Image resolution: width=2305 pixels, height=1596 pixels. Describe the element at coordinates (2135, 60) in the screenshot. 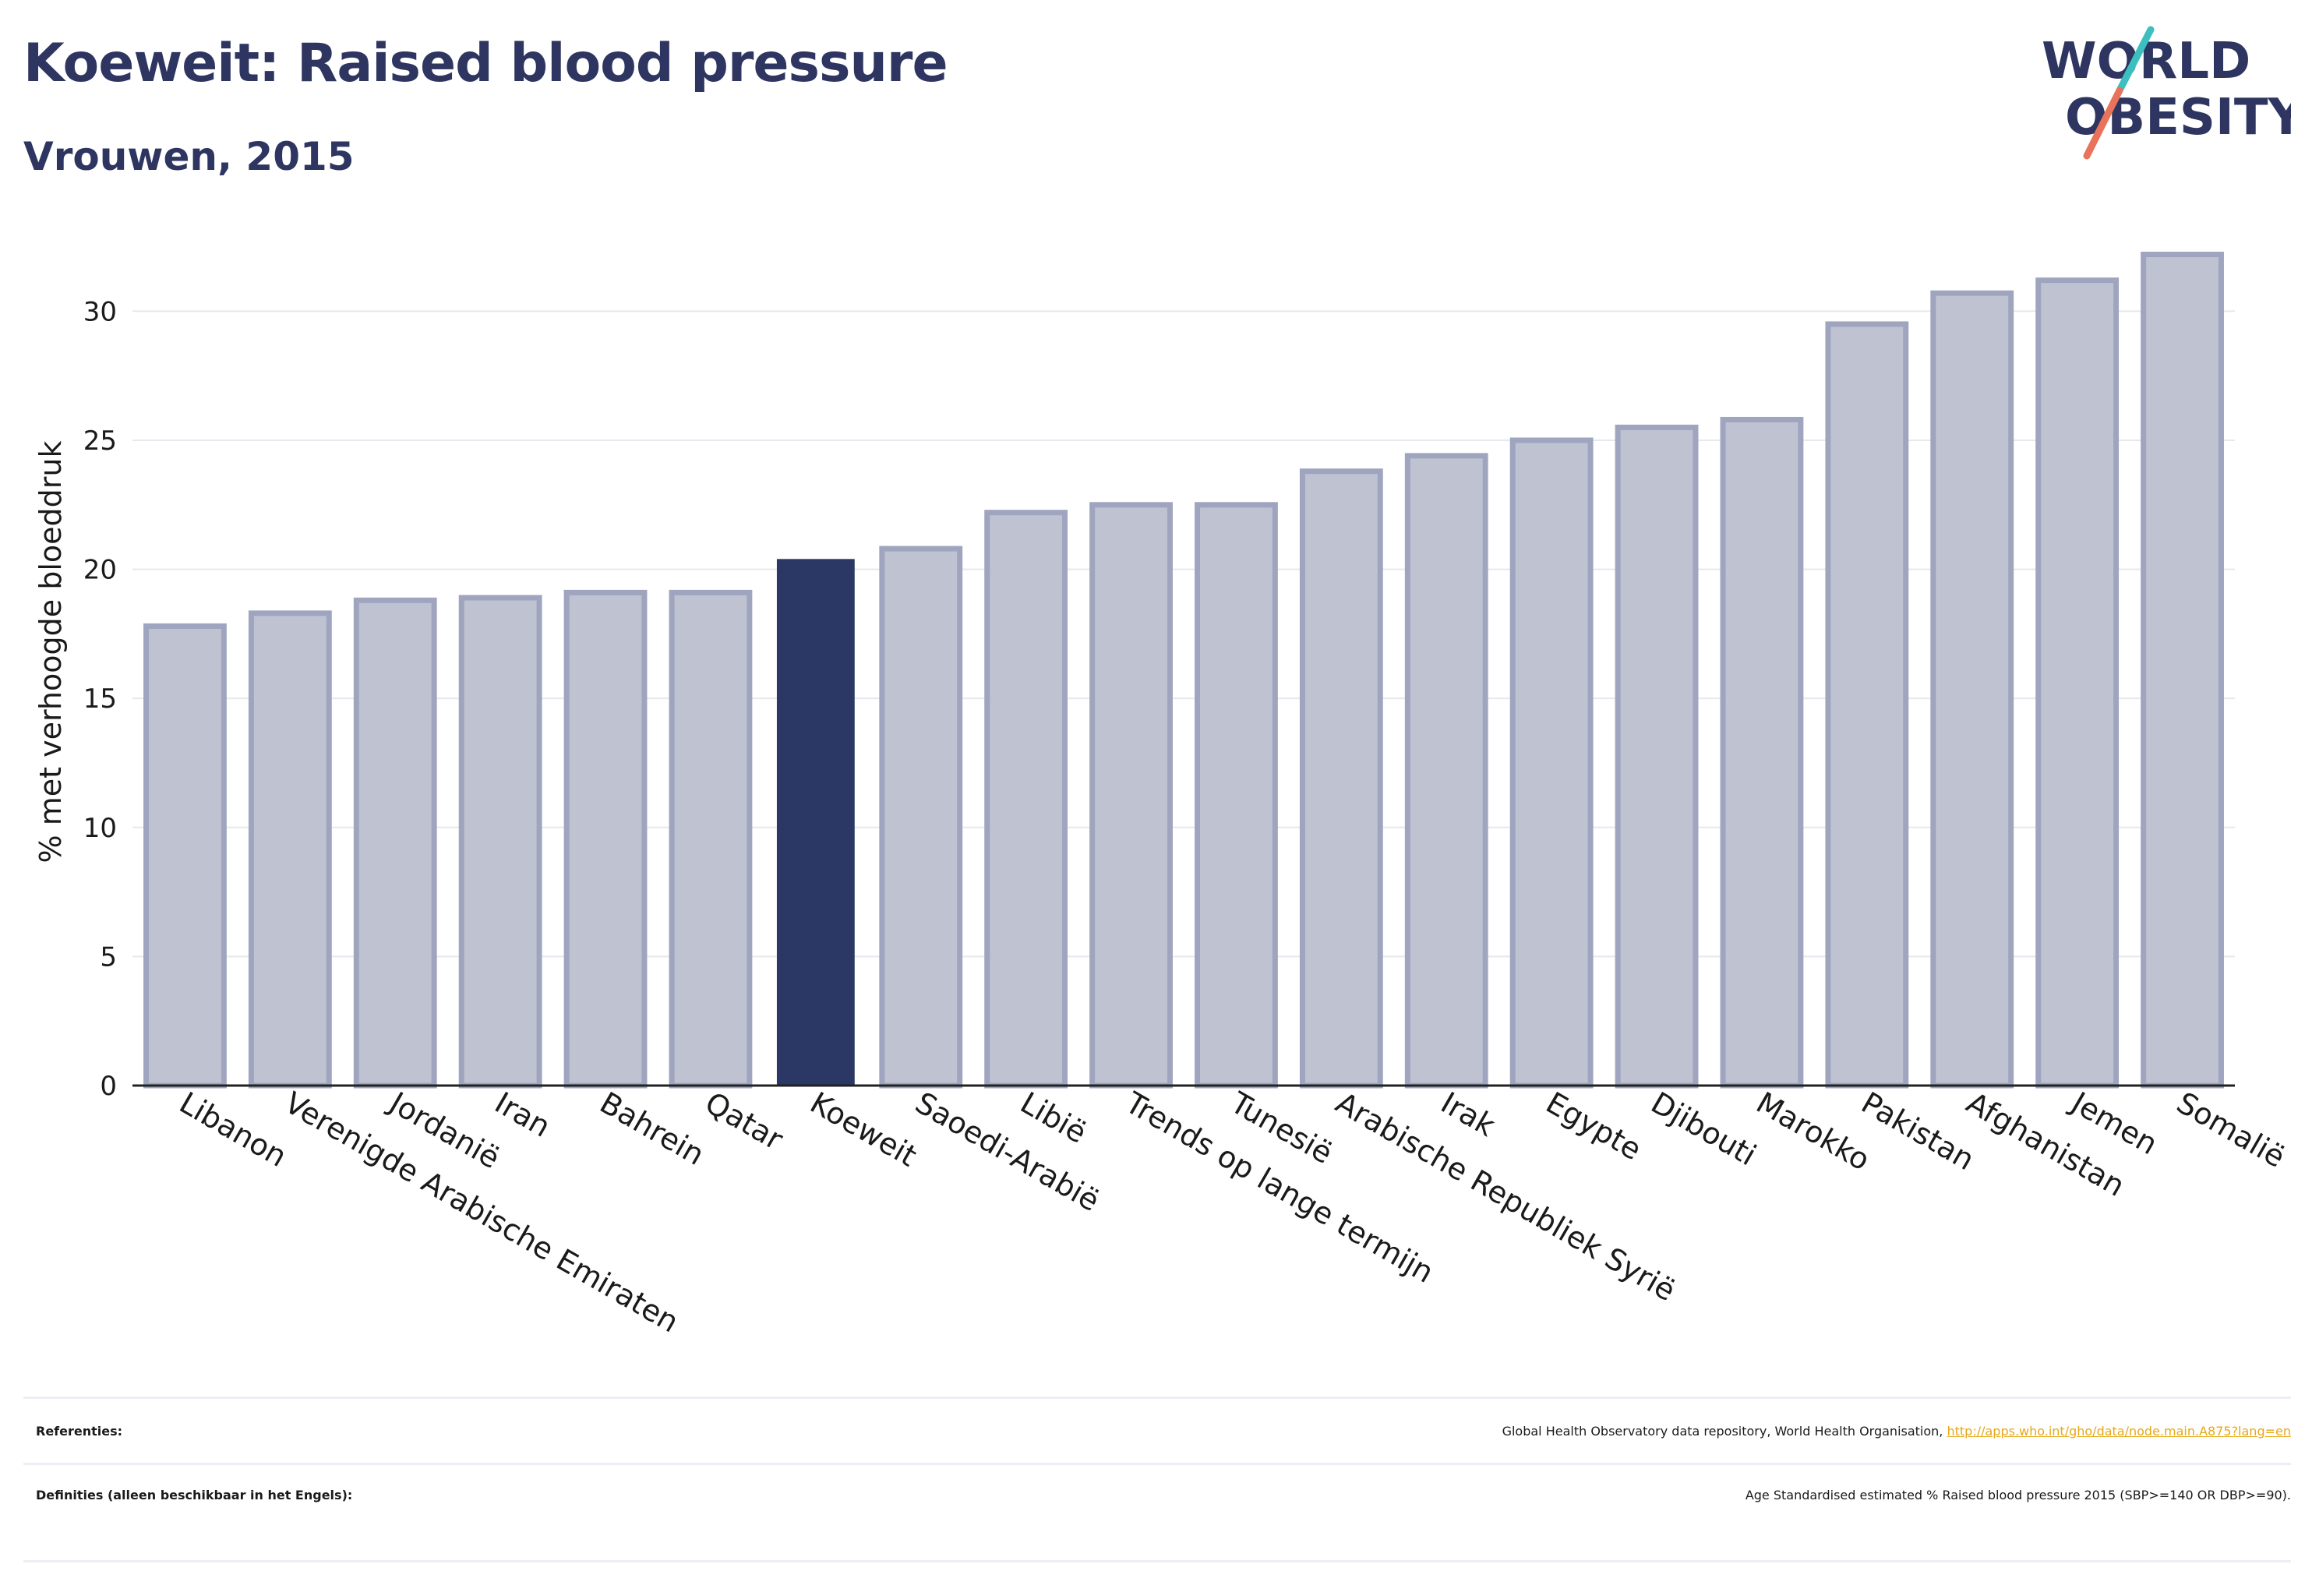

I see `logo-slash-top` at that location.